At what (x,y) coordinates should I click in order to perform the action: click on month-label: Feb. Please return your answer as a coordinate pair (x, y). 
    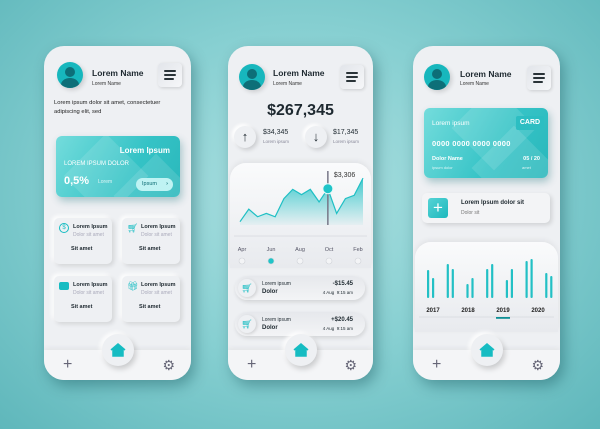
    Looking at the image, I should click on (357, 250).